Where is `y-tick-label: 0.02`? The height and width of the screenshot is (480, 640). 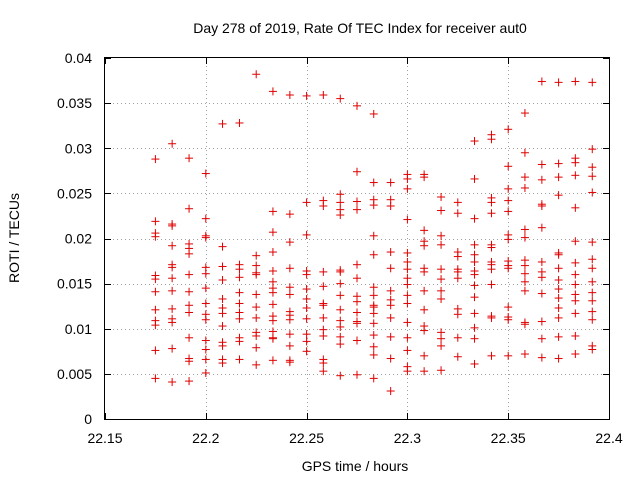 y-tick-label: 0.02 is located at coordinates (78, 239).